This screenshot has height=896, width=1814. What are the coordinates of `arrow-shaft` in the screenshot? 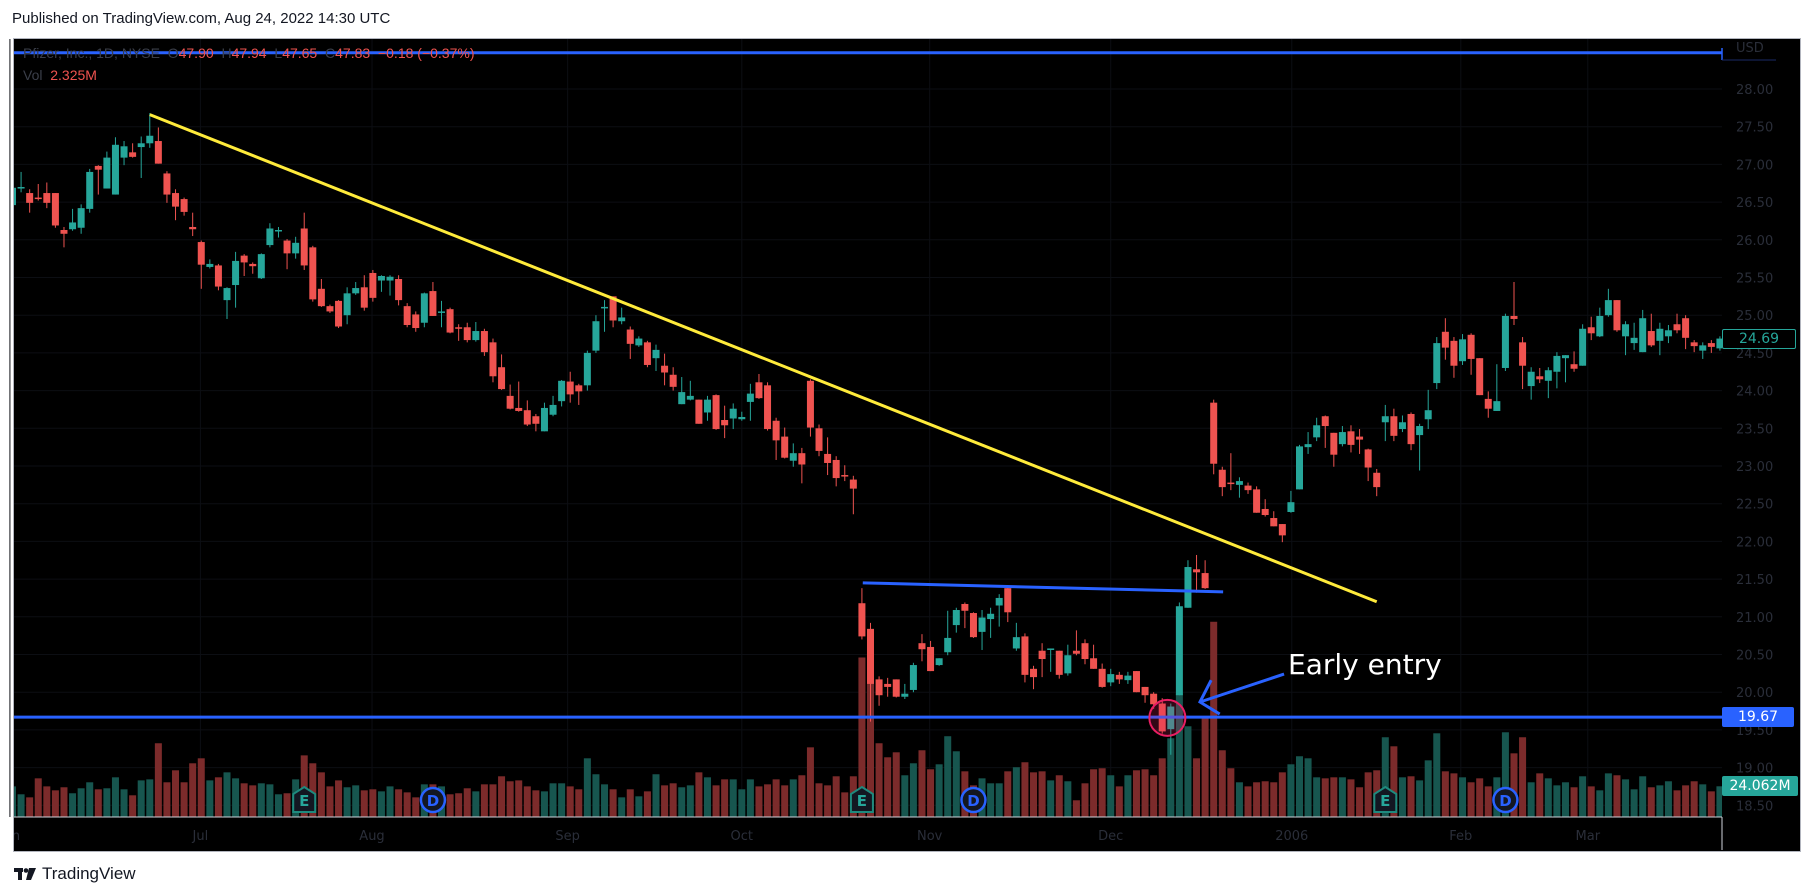 It's located at (1242, 688).